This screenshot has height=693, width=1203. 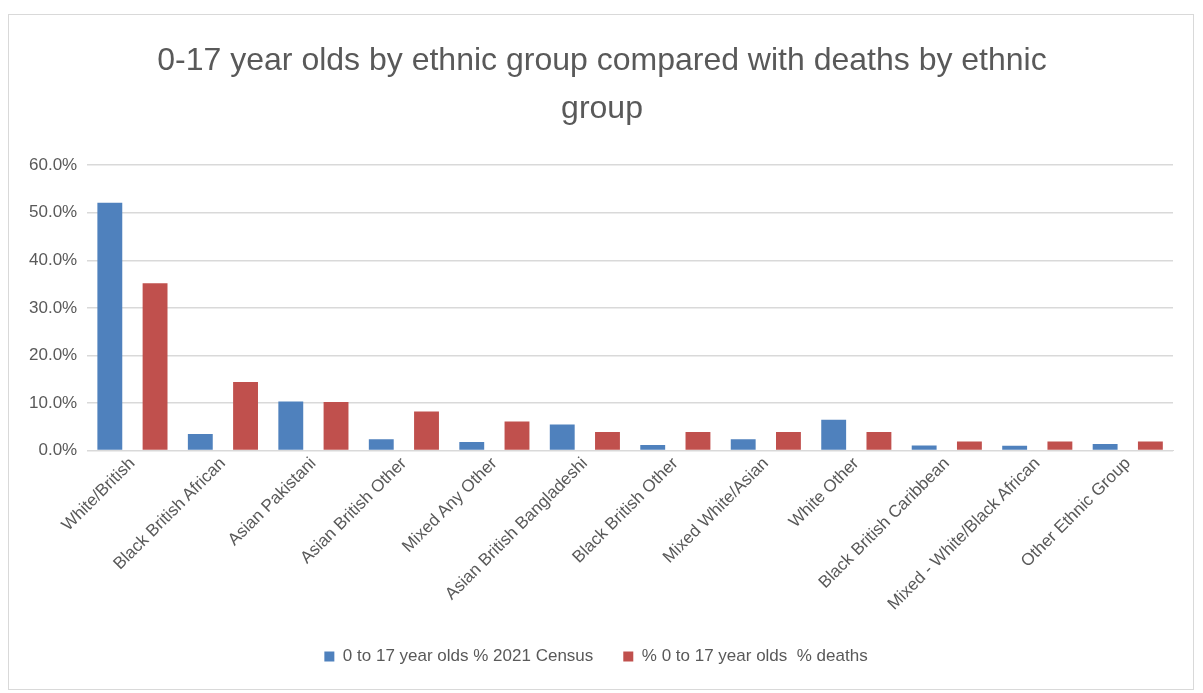 What do you see at coordinates (58, 450) in the screenshot?
I see `y-tick-label: 0.0%` at bounding box center [58, 450].